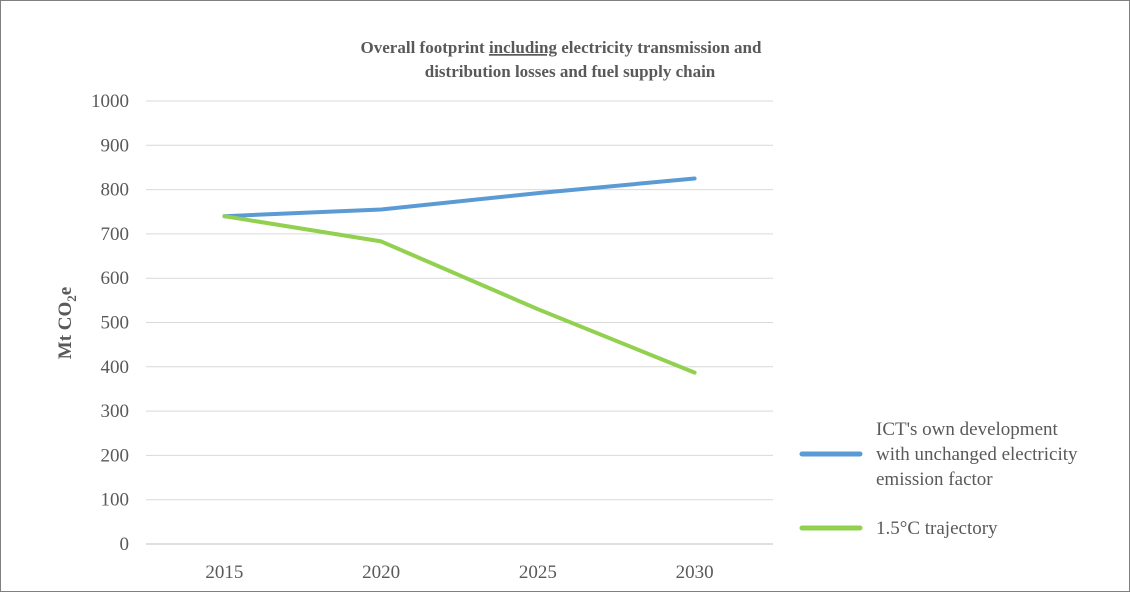 Image resolution: width=1130 pixels, height=593 pixels. What do you see at coordinates (71, 298) in the screenshot?
I see `y-axis-title-subscript: 2` at bounding box center [71, 298].